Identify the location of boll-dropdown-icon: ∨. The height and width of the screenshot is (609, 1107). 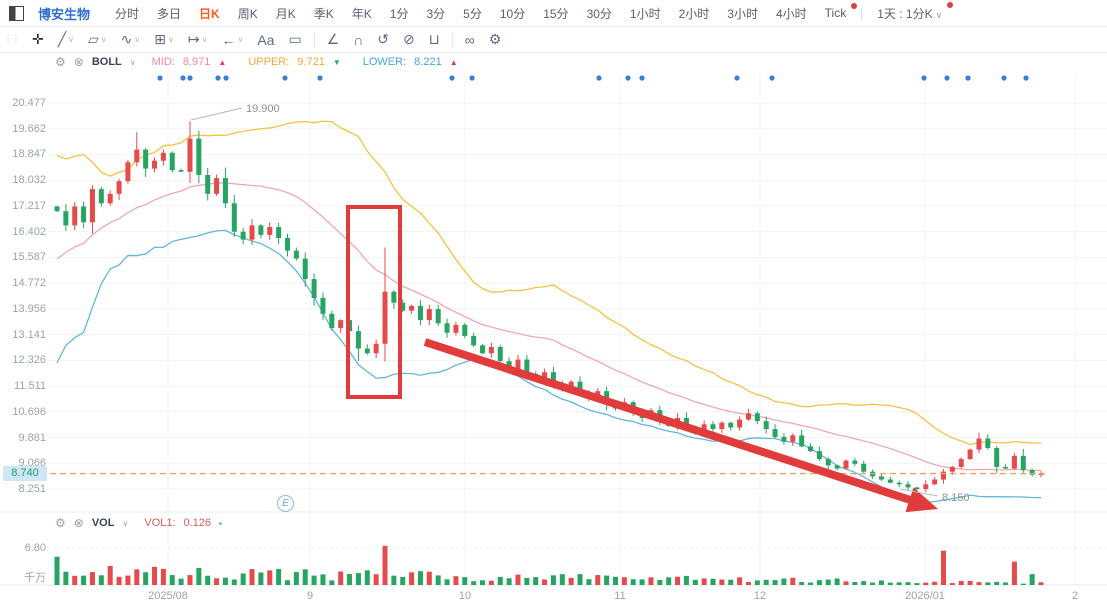
(132, 62).